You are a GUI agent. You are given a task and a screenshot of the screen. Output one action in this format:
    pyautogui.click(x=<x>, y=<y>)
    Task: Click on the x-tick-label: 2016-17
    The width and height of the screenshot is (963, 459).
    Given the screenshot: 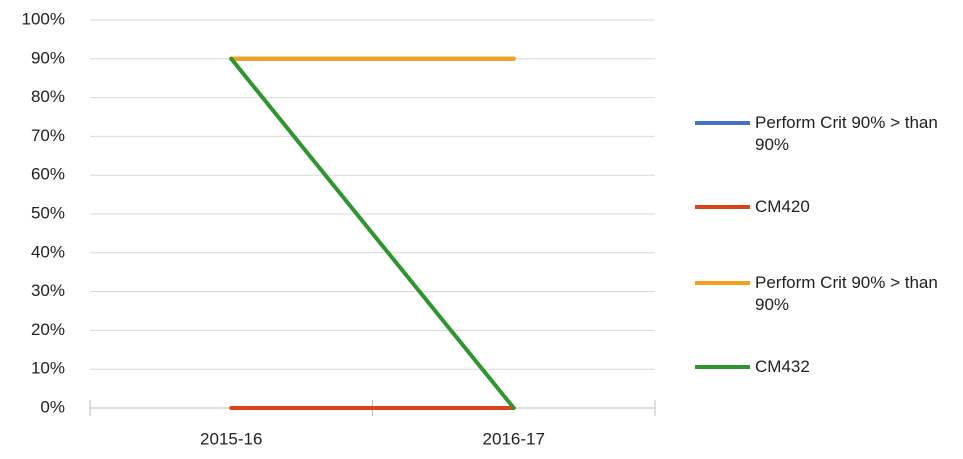 What is the action you would take?
    pyautogui.click(x=514, y=438)
    